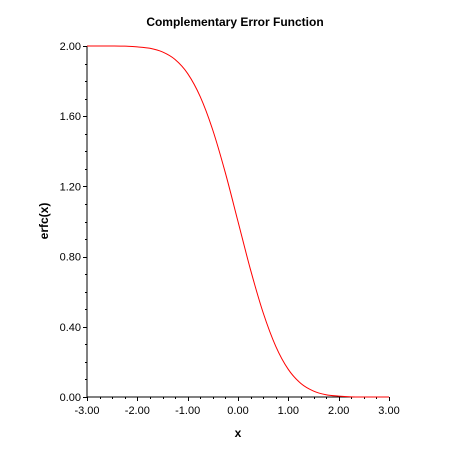 The height and width of the screenshot is (452, 471). What do you see at coordinates (70, 47) in the screenshot?
I see `y-tick-label: 2.00` at bounding box center [70, 47].